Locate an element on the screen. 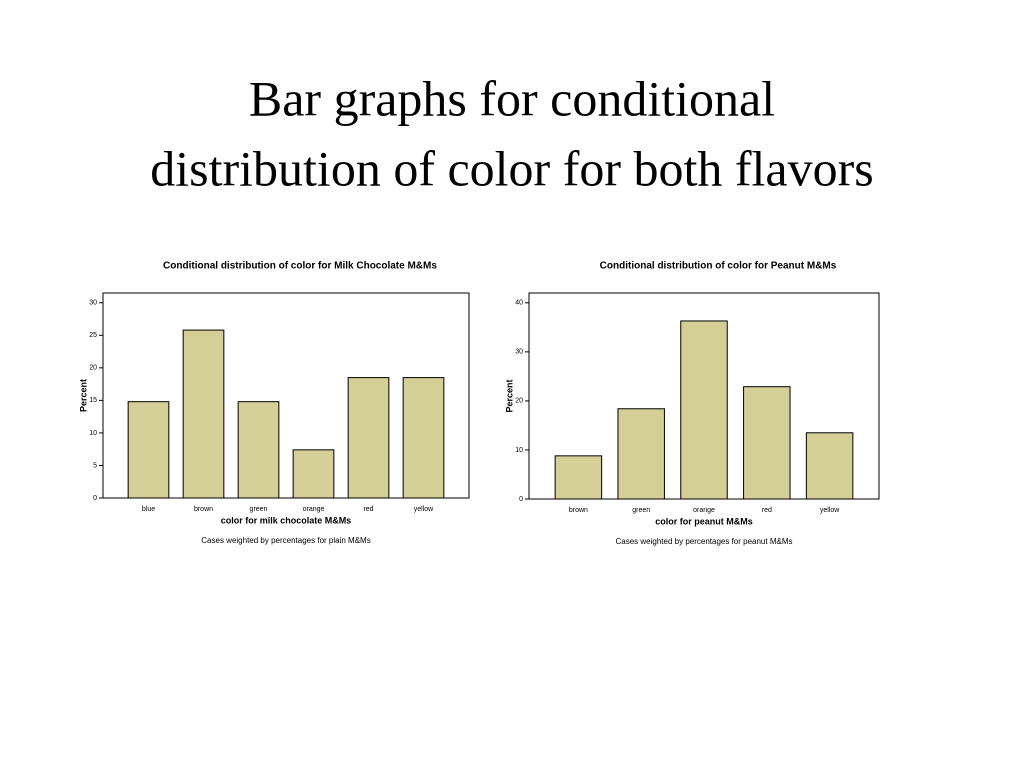 The height and width of the screenshot is (768, 1024). slide-title: distribution of color for both flavors is located at coordinates (512, 168).